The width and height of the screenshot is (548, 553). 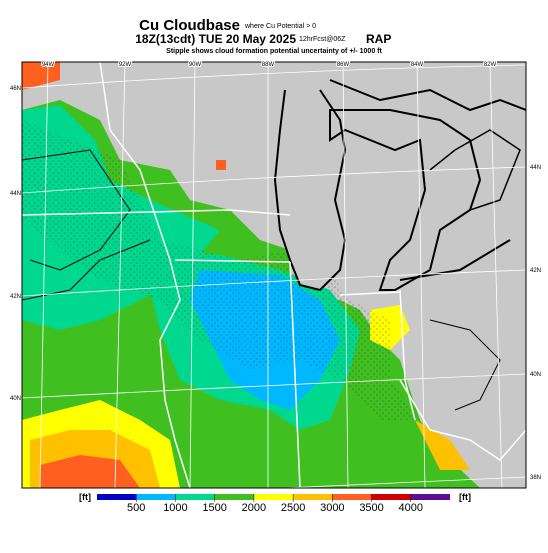 What do you see at coordinates (195, 65) in the screenshot?
I see `lon-label: 90W` at bounding box center [195, 65].